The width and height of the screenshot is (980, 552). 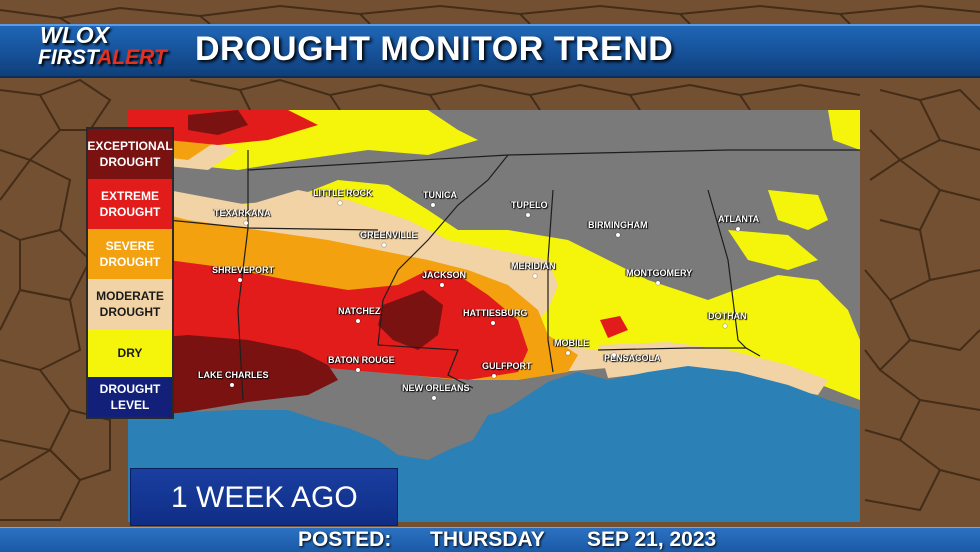 What do you see at coordinates (243, 314) in the screenshot?
I see `border-tx` at bounding box center [243, 314].